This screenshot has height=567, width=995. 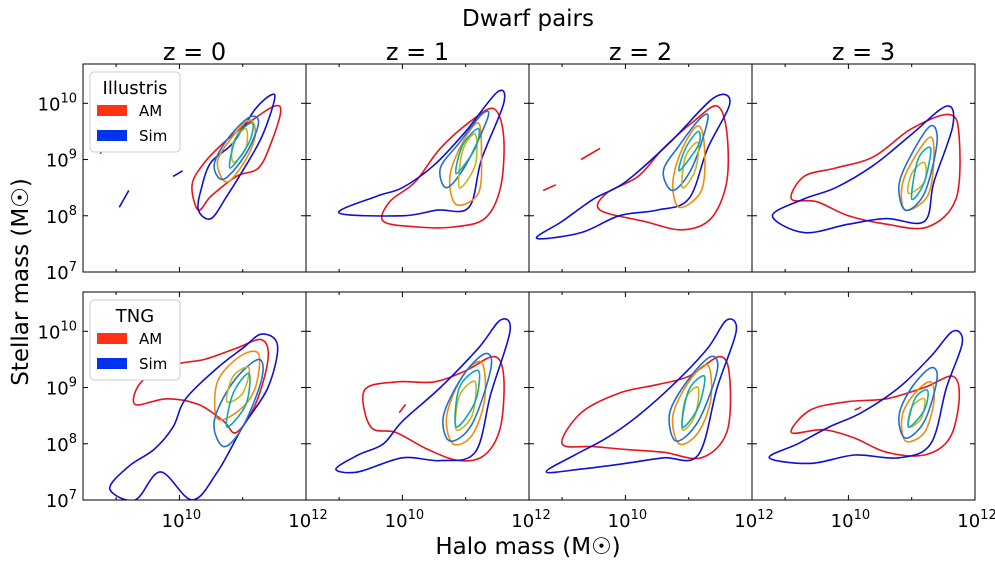 I want to click on panel-r0-c1, so click(x=417, y=168).